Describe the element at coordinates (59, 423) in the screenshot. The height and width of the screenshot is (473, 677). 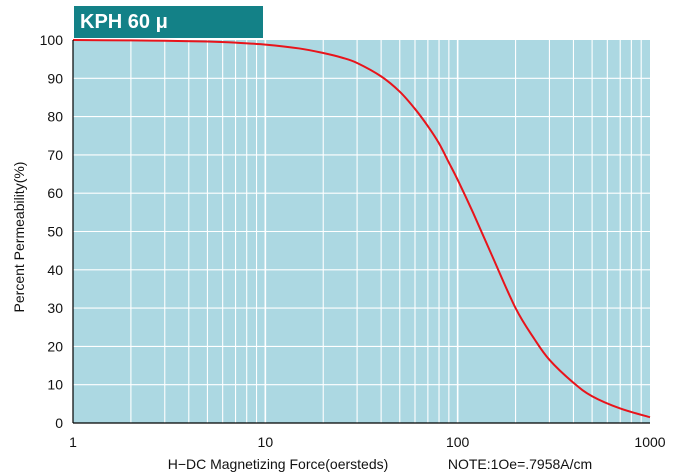
I see `y-tick-label: 0` at that location.